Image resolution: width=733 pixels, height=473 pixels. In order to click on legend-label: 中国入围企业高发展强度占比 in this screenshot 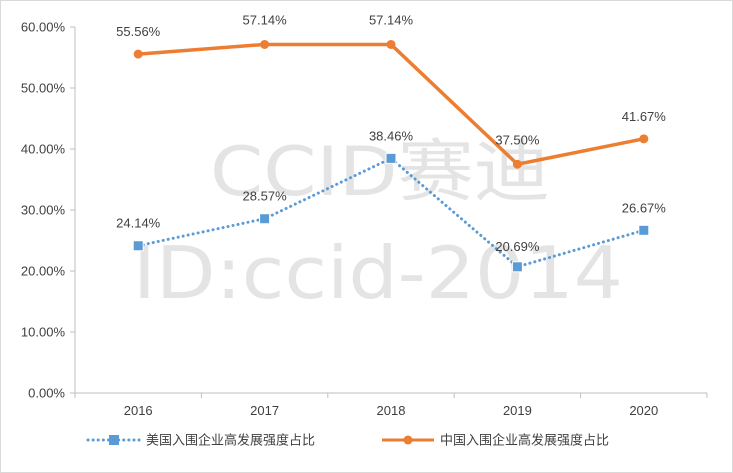, I will do `click(524, 440)`.